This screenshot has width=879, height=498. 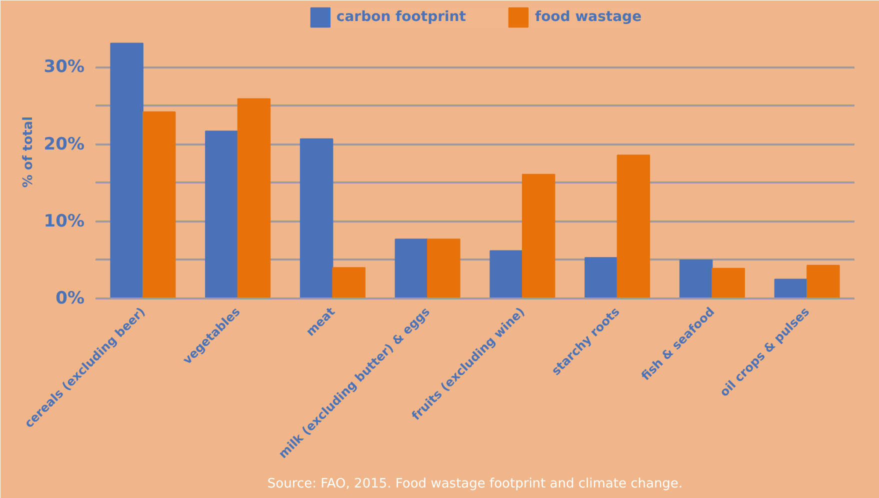 What do you see at coordinates (64, 67) in the screenshot?
I see `y-tick-label: 30%` at bounding box center [64, 67].